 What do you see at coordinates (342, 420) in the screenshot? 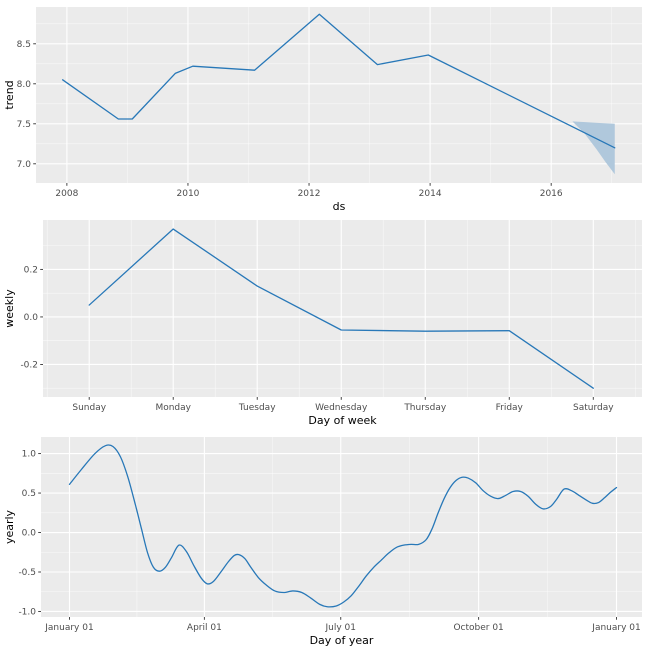
I see `x-axis-title-weekly: Day of week` at bounding box center [342, 420].